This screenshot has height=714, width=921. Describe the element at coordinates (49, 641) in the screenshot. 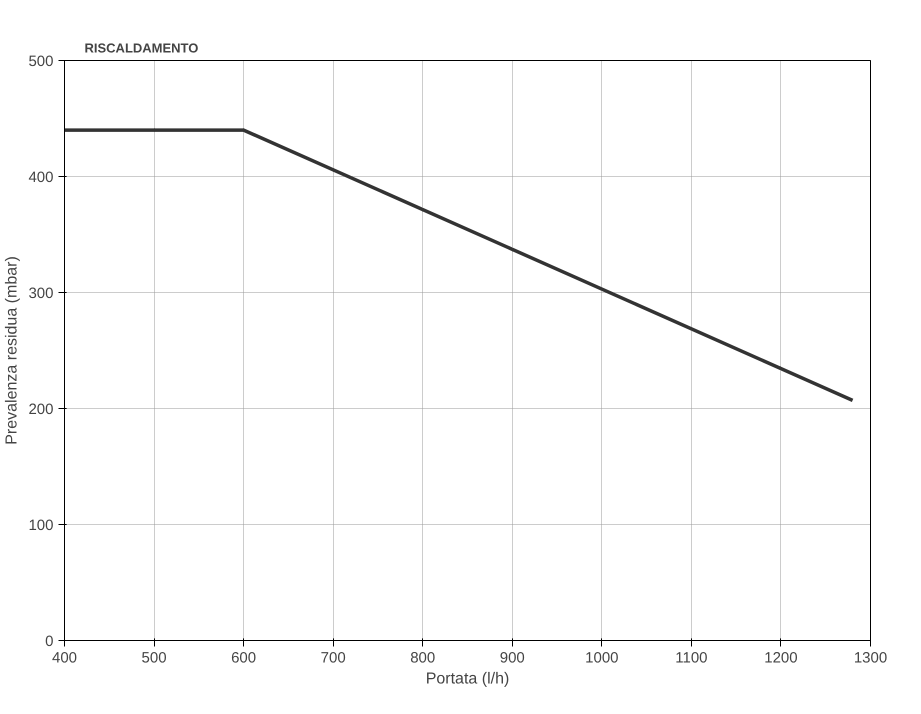

I see `y-tick-label: 0` at that location.